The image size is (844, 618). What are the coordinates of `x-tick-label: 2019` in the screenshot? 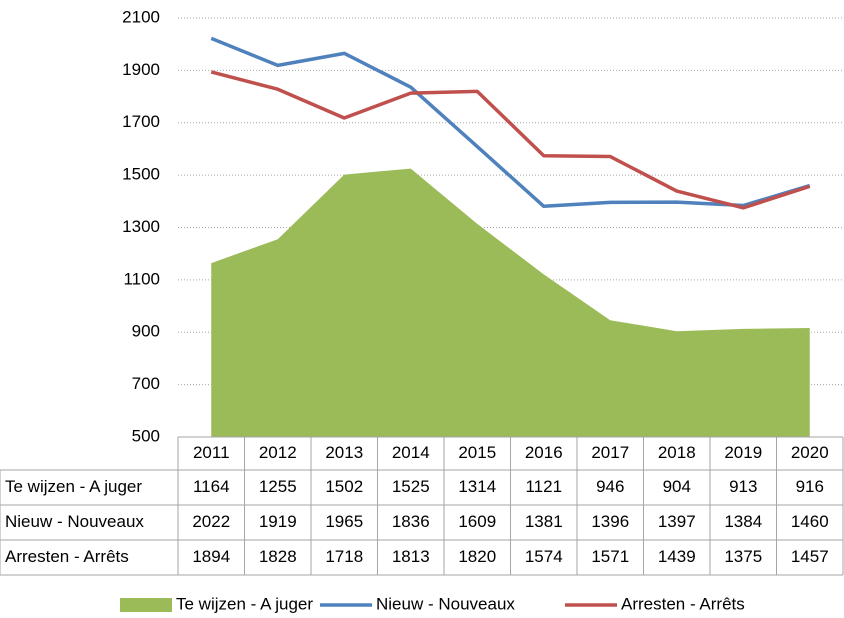 It's located at (743, 452).